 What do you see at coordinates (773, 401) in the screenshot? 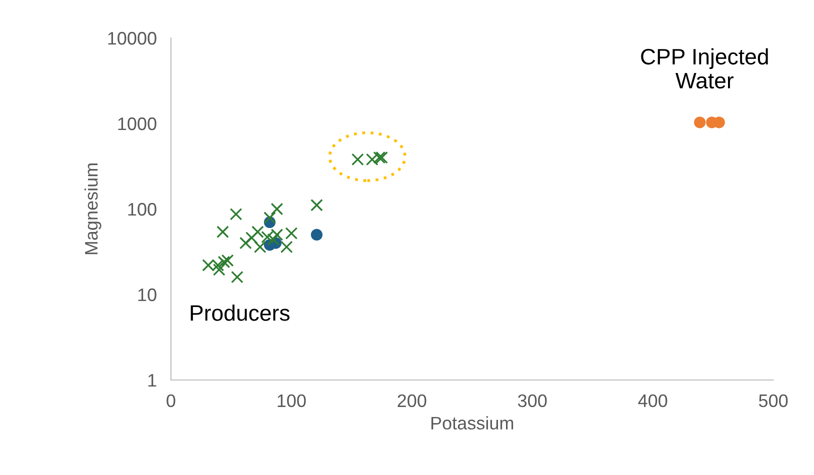
I see `x-tick-label: 500` at bounding box center [773, 401].